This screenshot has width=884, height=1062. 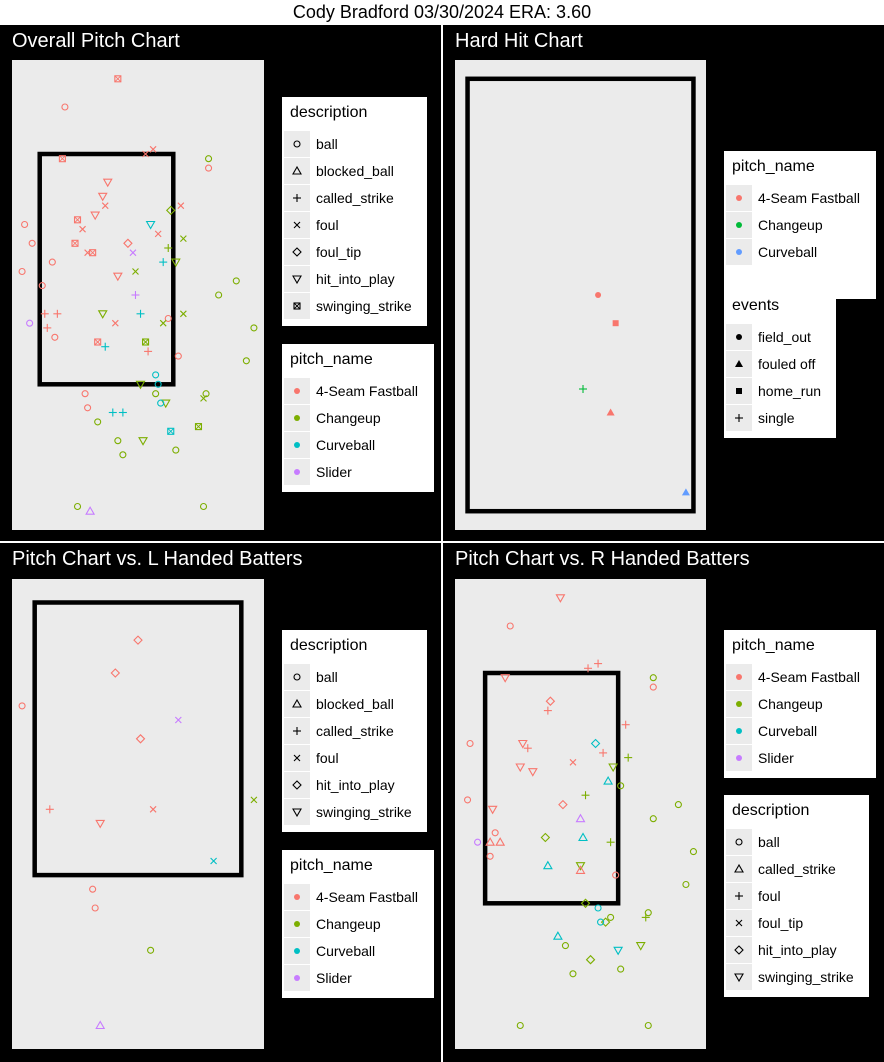 I want to click on panel-title: Overall Pitch Chart, so click(x=96, y=41).